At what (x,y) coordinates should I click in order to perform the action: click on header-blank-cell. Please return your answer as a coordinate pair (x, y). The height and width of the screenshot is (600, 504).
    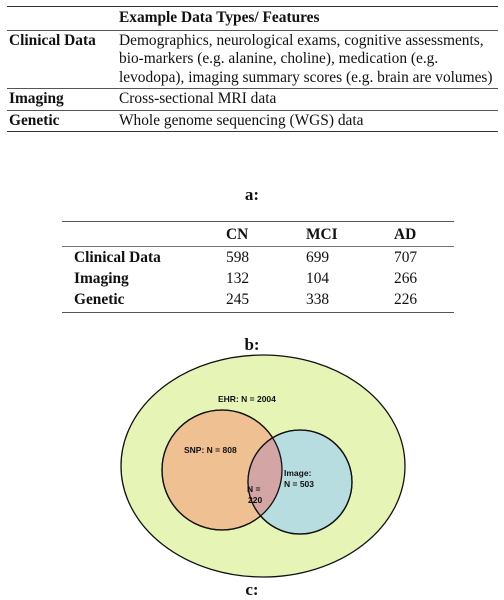
    Looking at the image, I should click on (62, 18).